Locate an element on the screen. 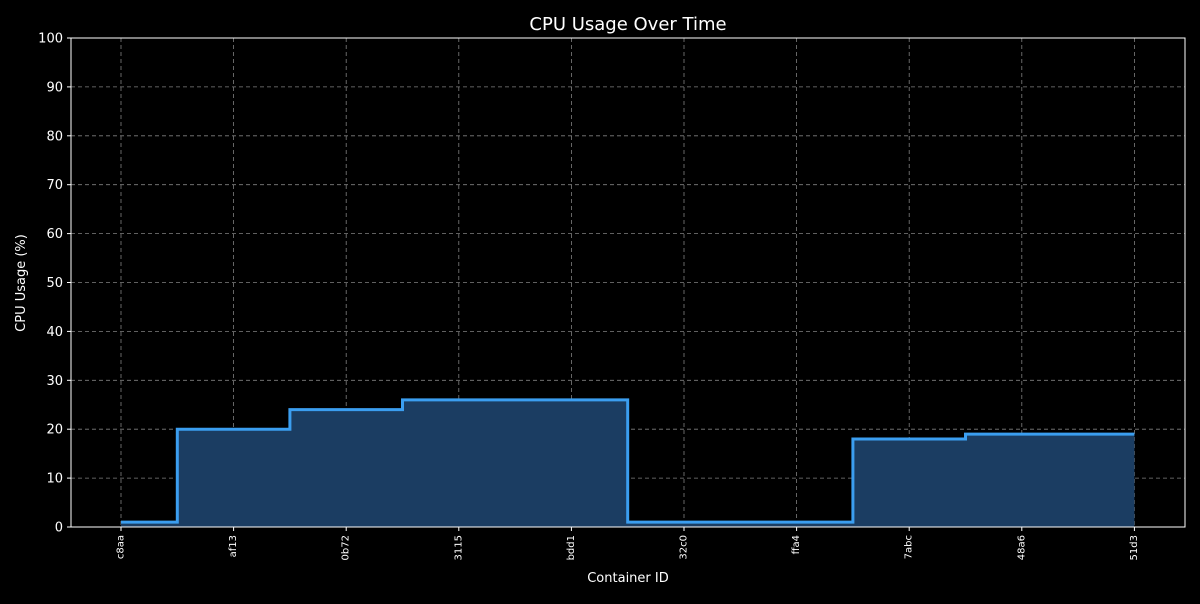  y-tick-label: 90 is located at coordinates (54, 87).